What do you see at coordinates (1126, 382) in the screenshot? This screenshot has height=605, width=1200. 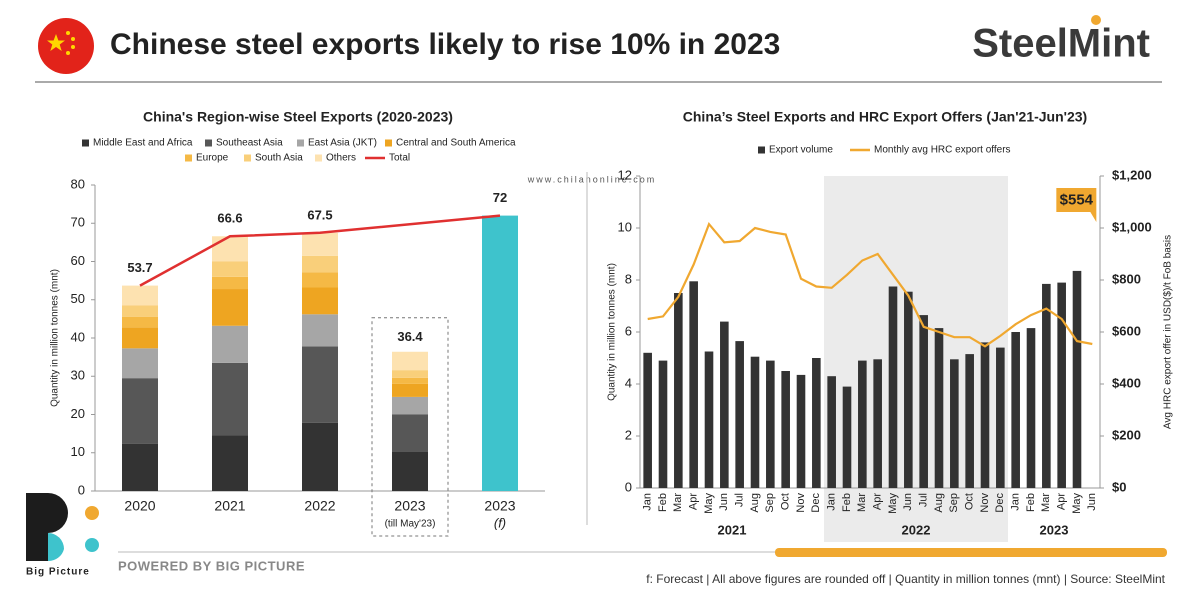 I see `y2-tick-label: $400` at bounding box center [1126, 382].